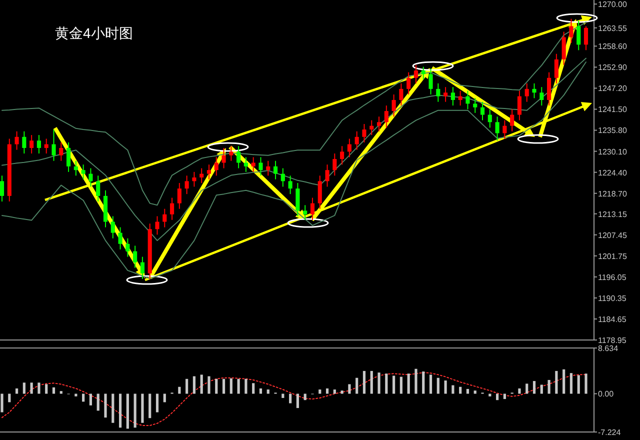 The image size is (640, 440). What do you see at coordinates (613, 173) in the screenshot?
I see `y-tick-label: 1224.40` at bounding box center [613, 173].